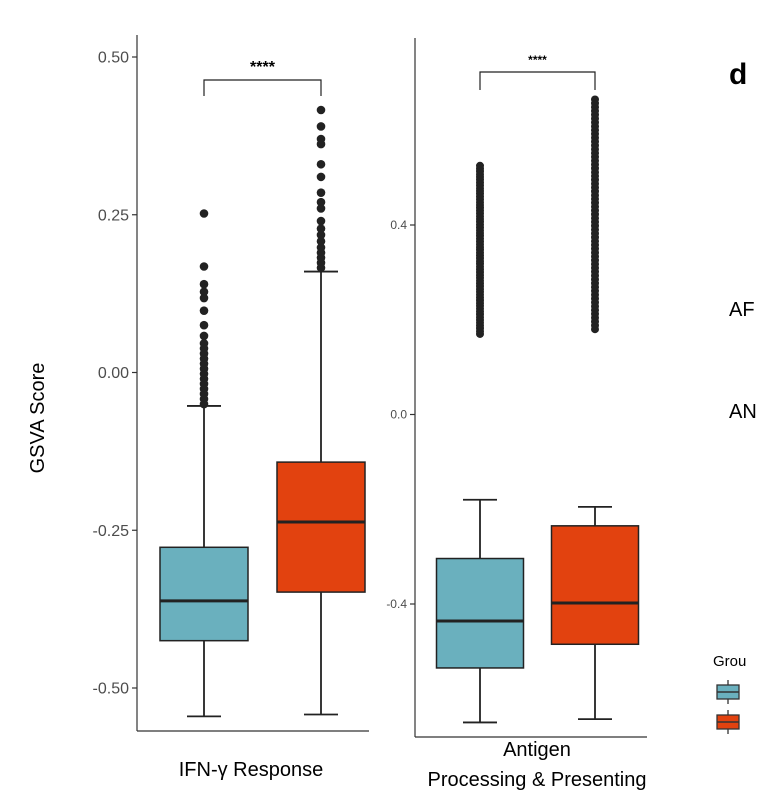 Image resolution: width=757 pixels, height=800 pixels. I want to click on y-tick-label: -0.4, so click(396, 604).